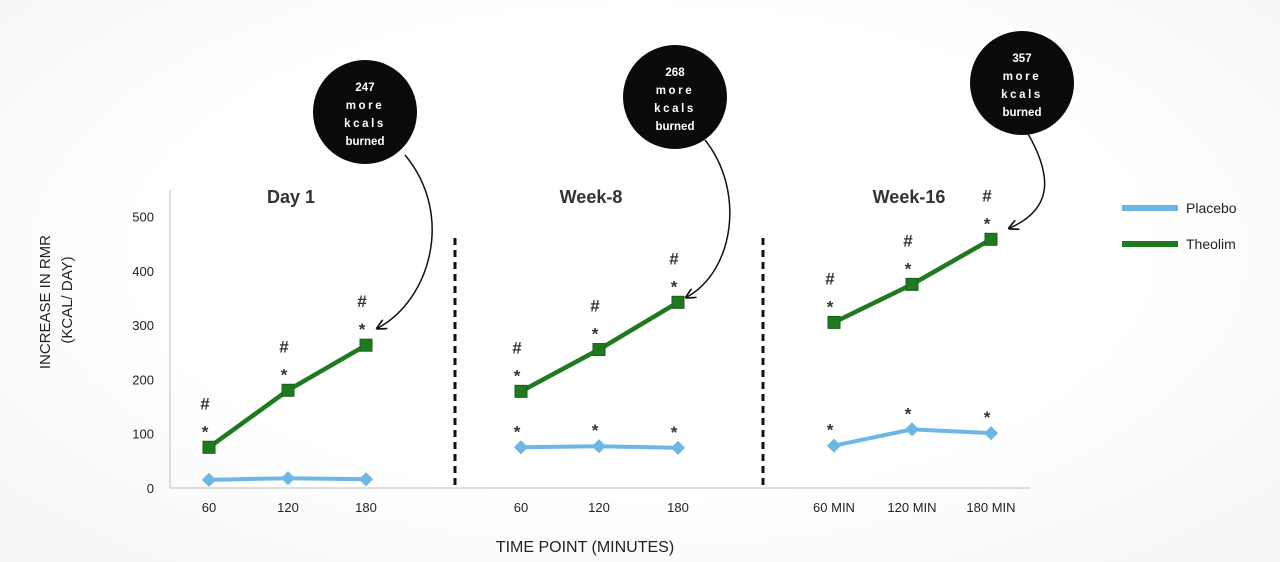 The image size is (1280, 562). What do you see at coordinates (67, 299) in the screenshot?
I see `y-axis-title-line-2: (KCAL/ DAY)` at bounding box center [67, 299].